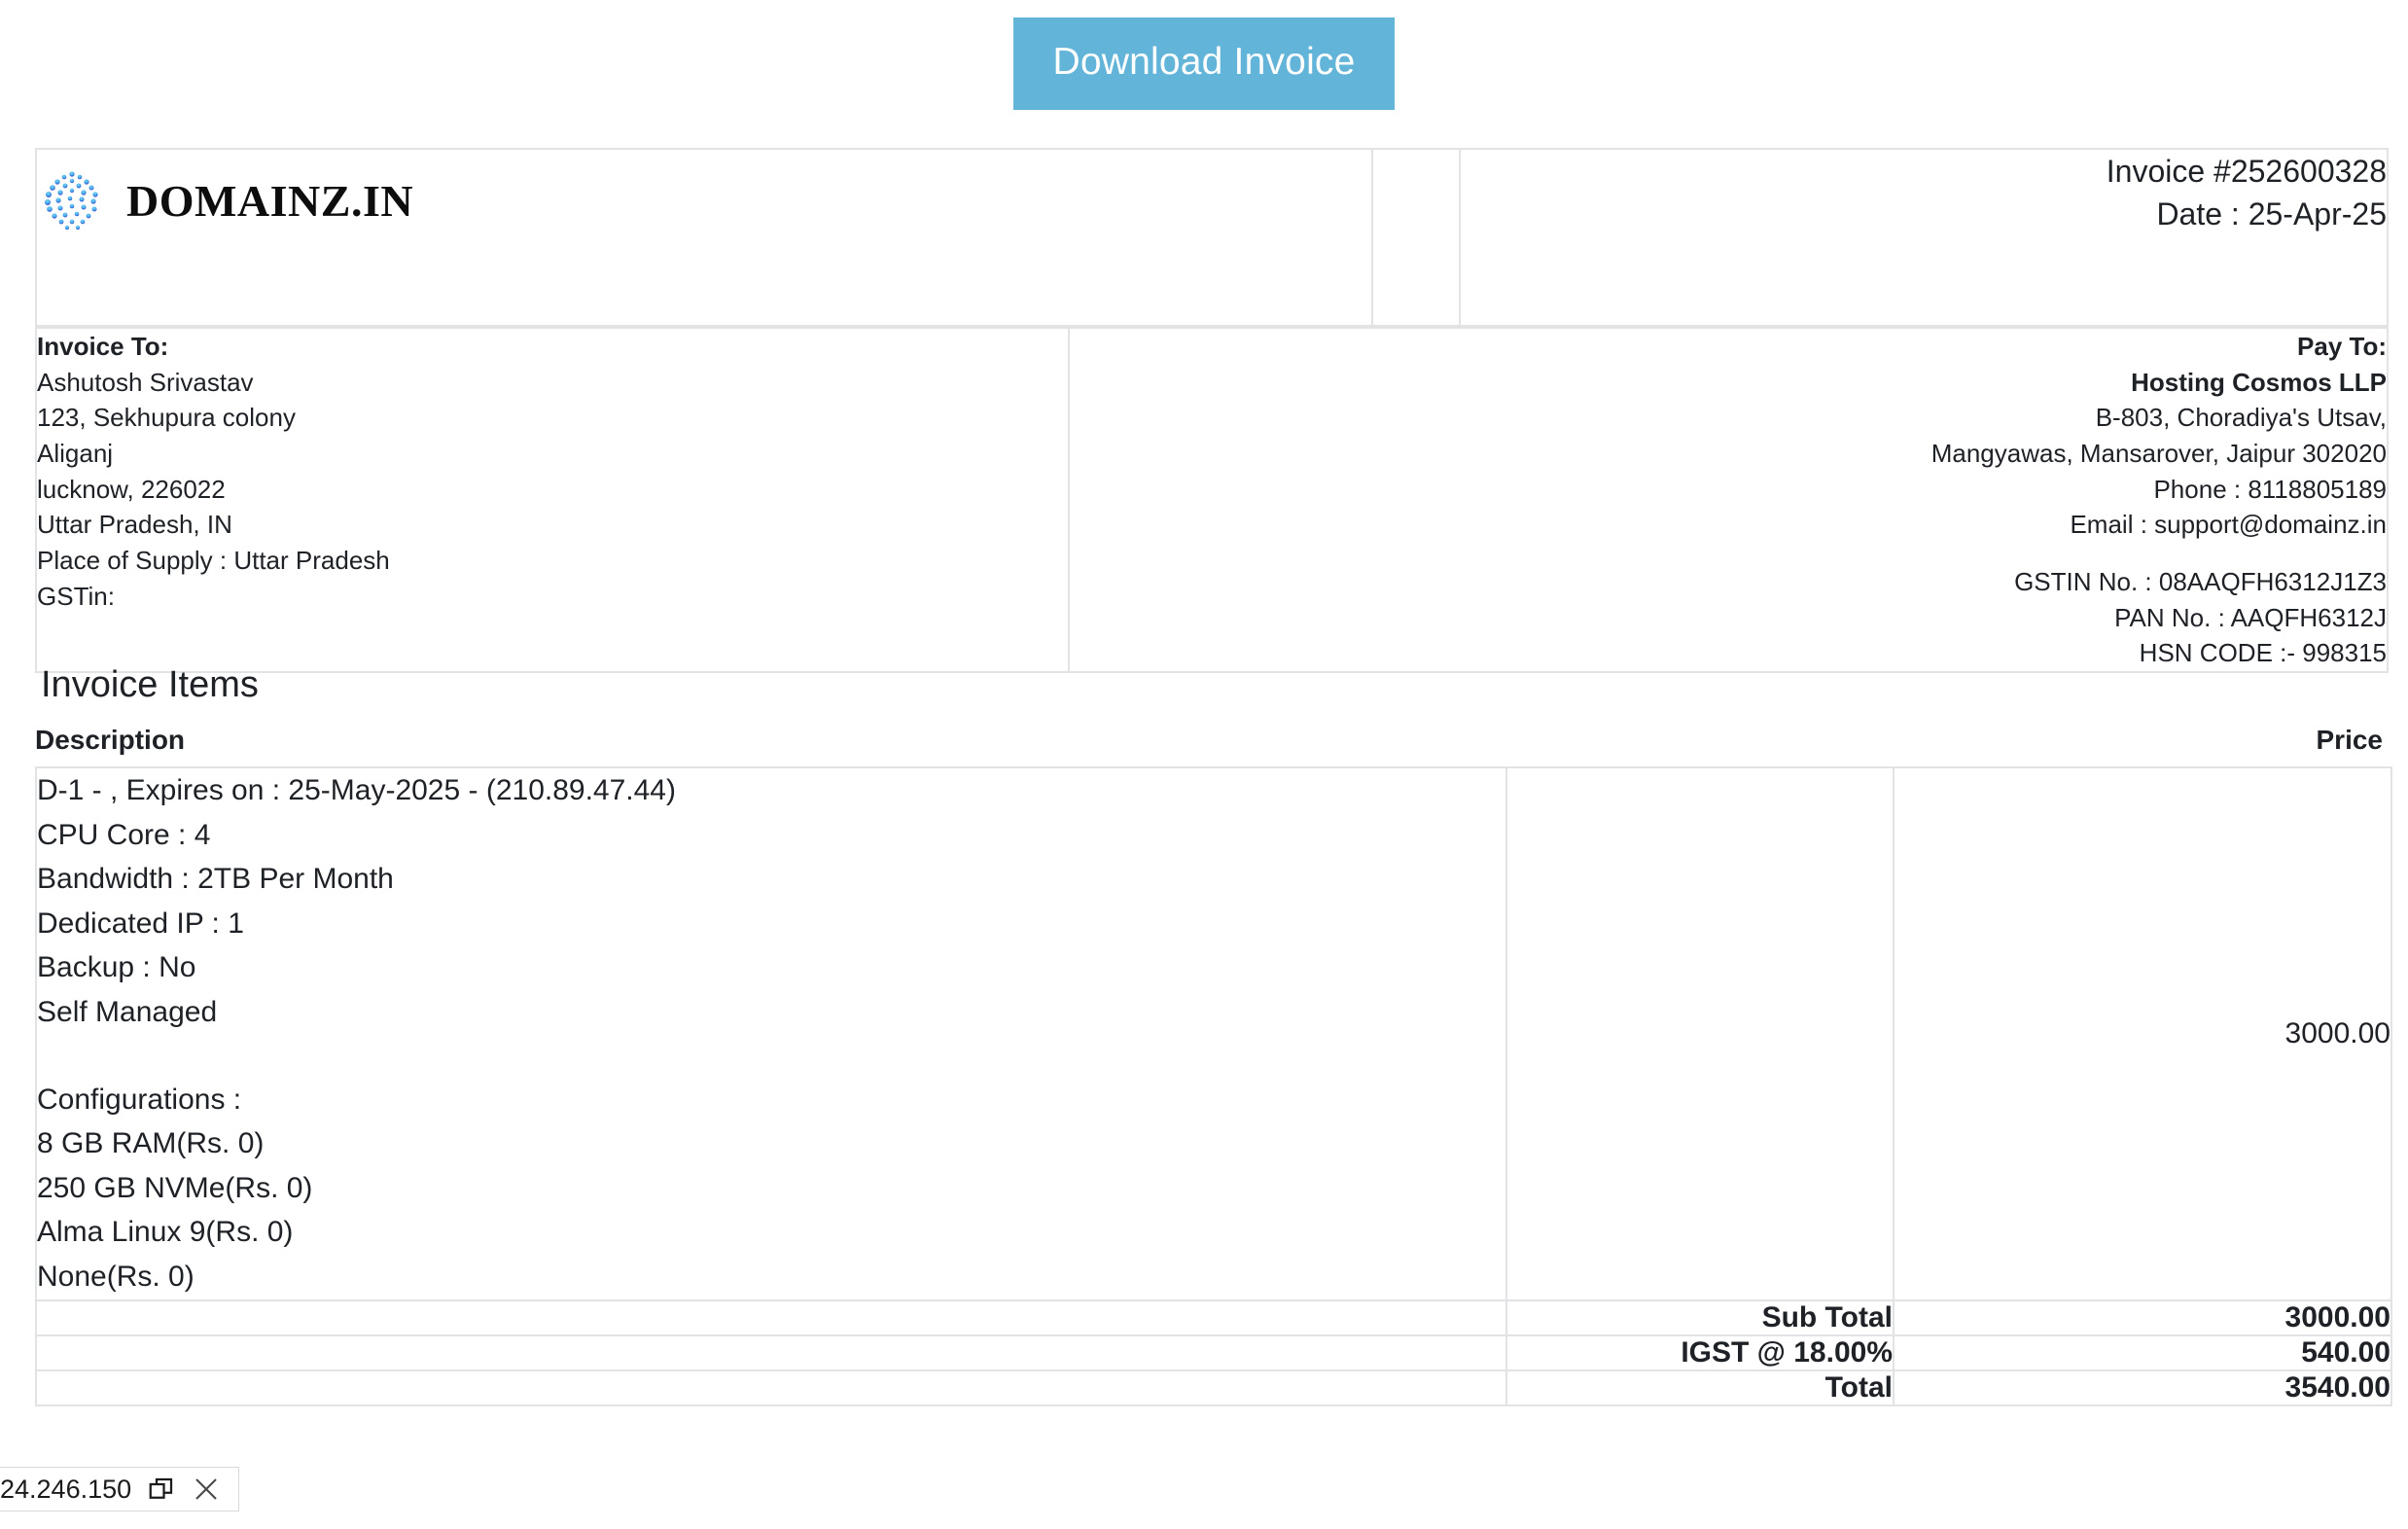 This screenshot has width=2408, height=1529. Describe the element at coordinates (2247, 171) in the screenshot. I see `invoice-number: Invoice #252600328` at that location.